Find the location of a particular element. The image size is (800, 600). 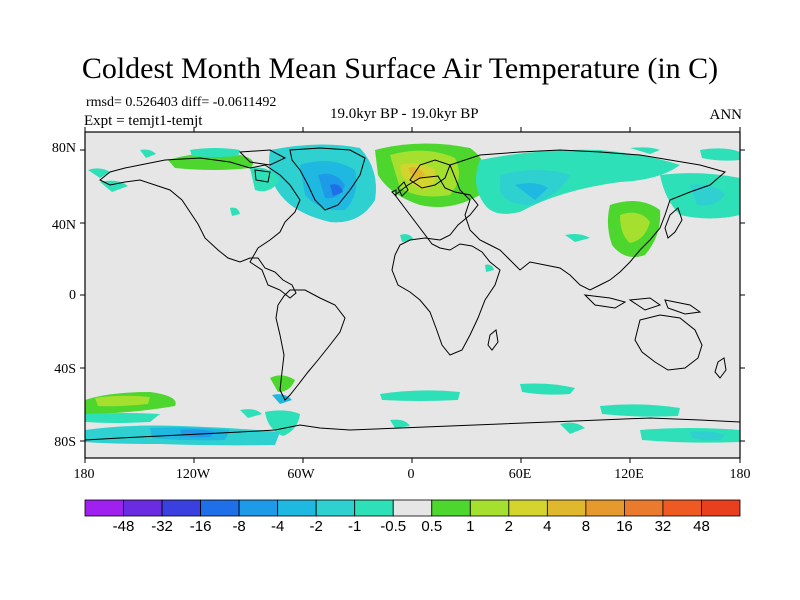

coastline-arctic-islands is located at coordinates (262, 166).